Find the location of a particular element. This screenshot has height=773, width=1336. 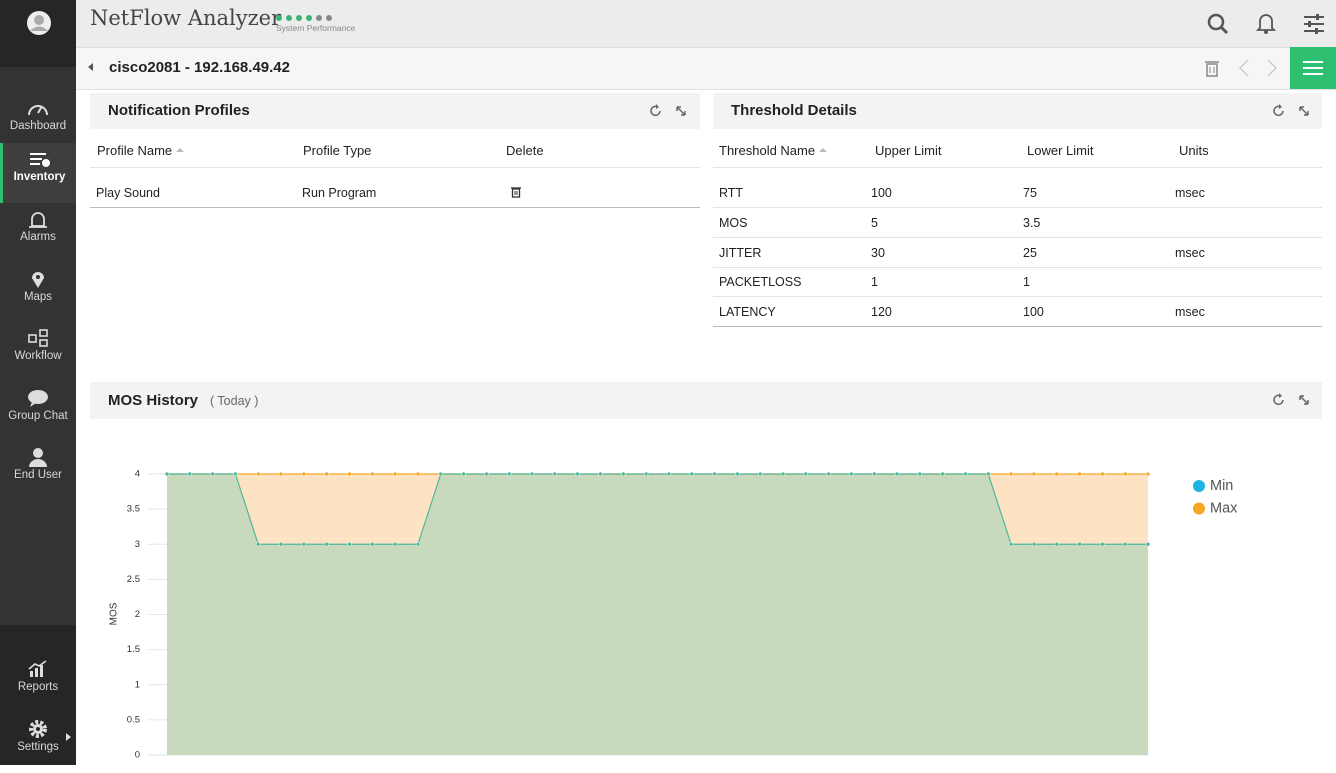

table-cell: LATENCY is located at coordinates (747, 312).